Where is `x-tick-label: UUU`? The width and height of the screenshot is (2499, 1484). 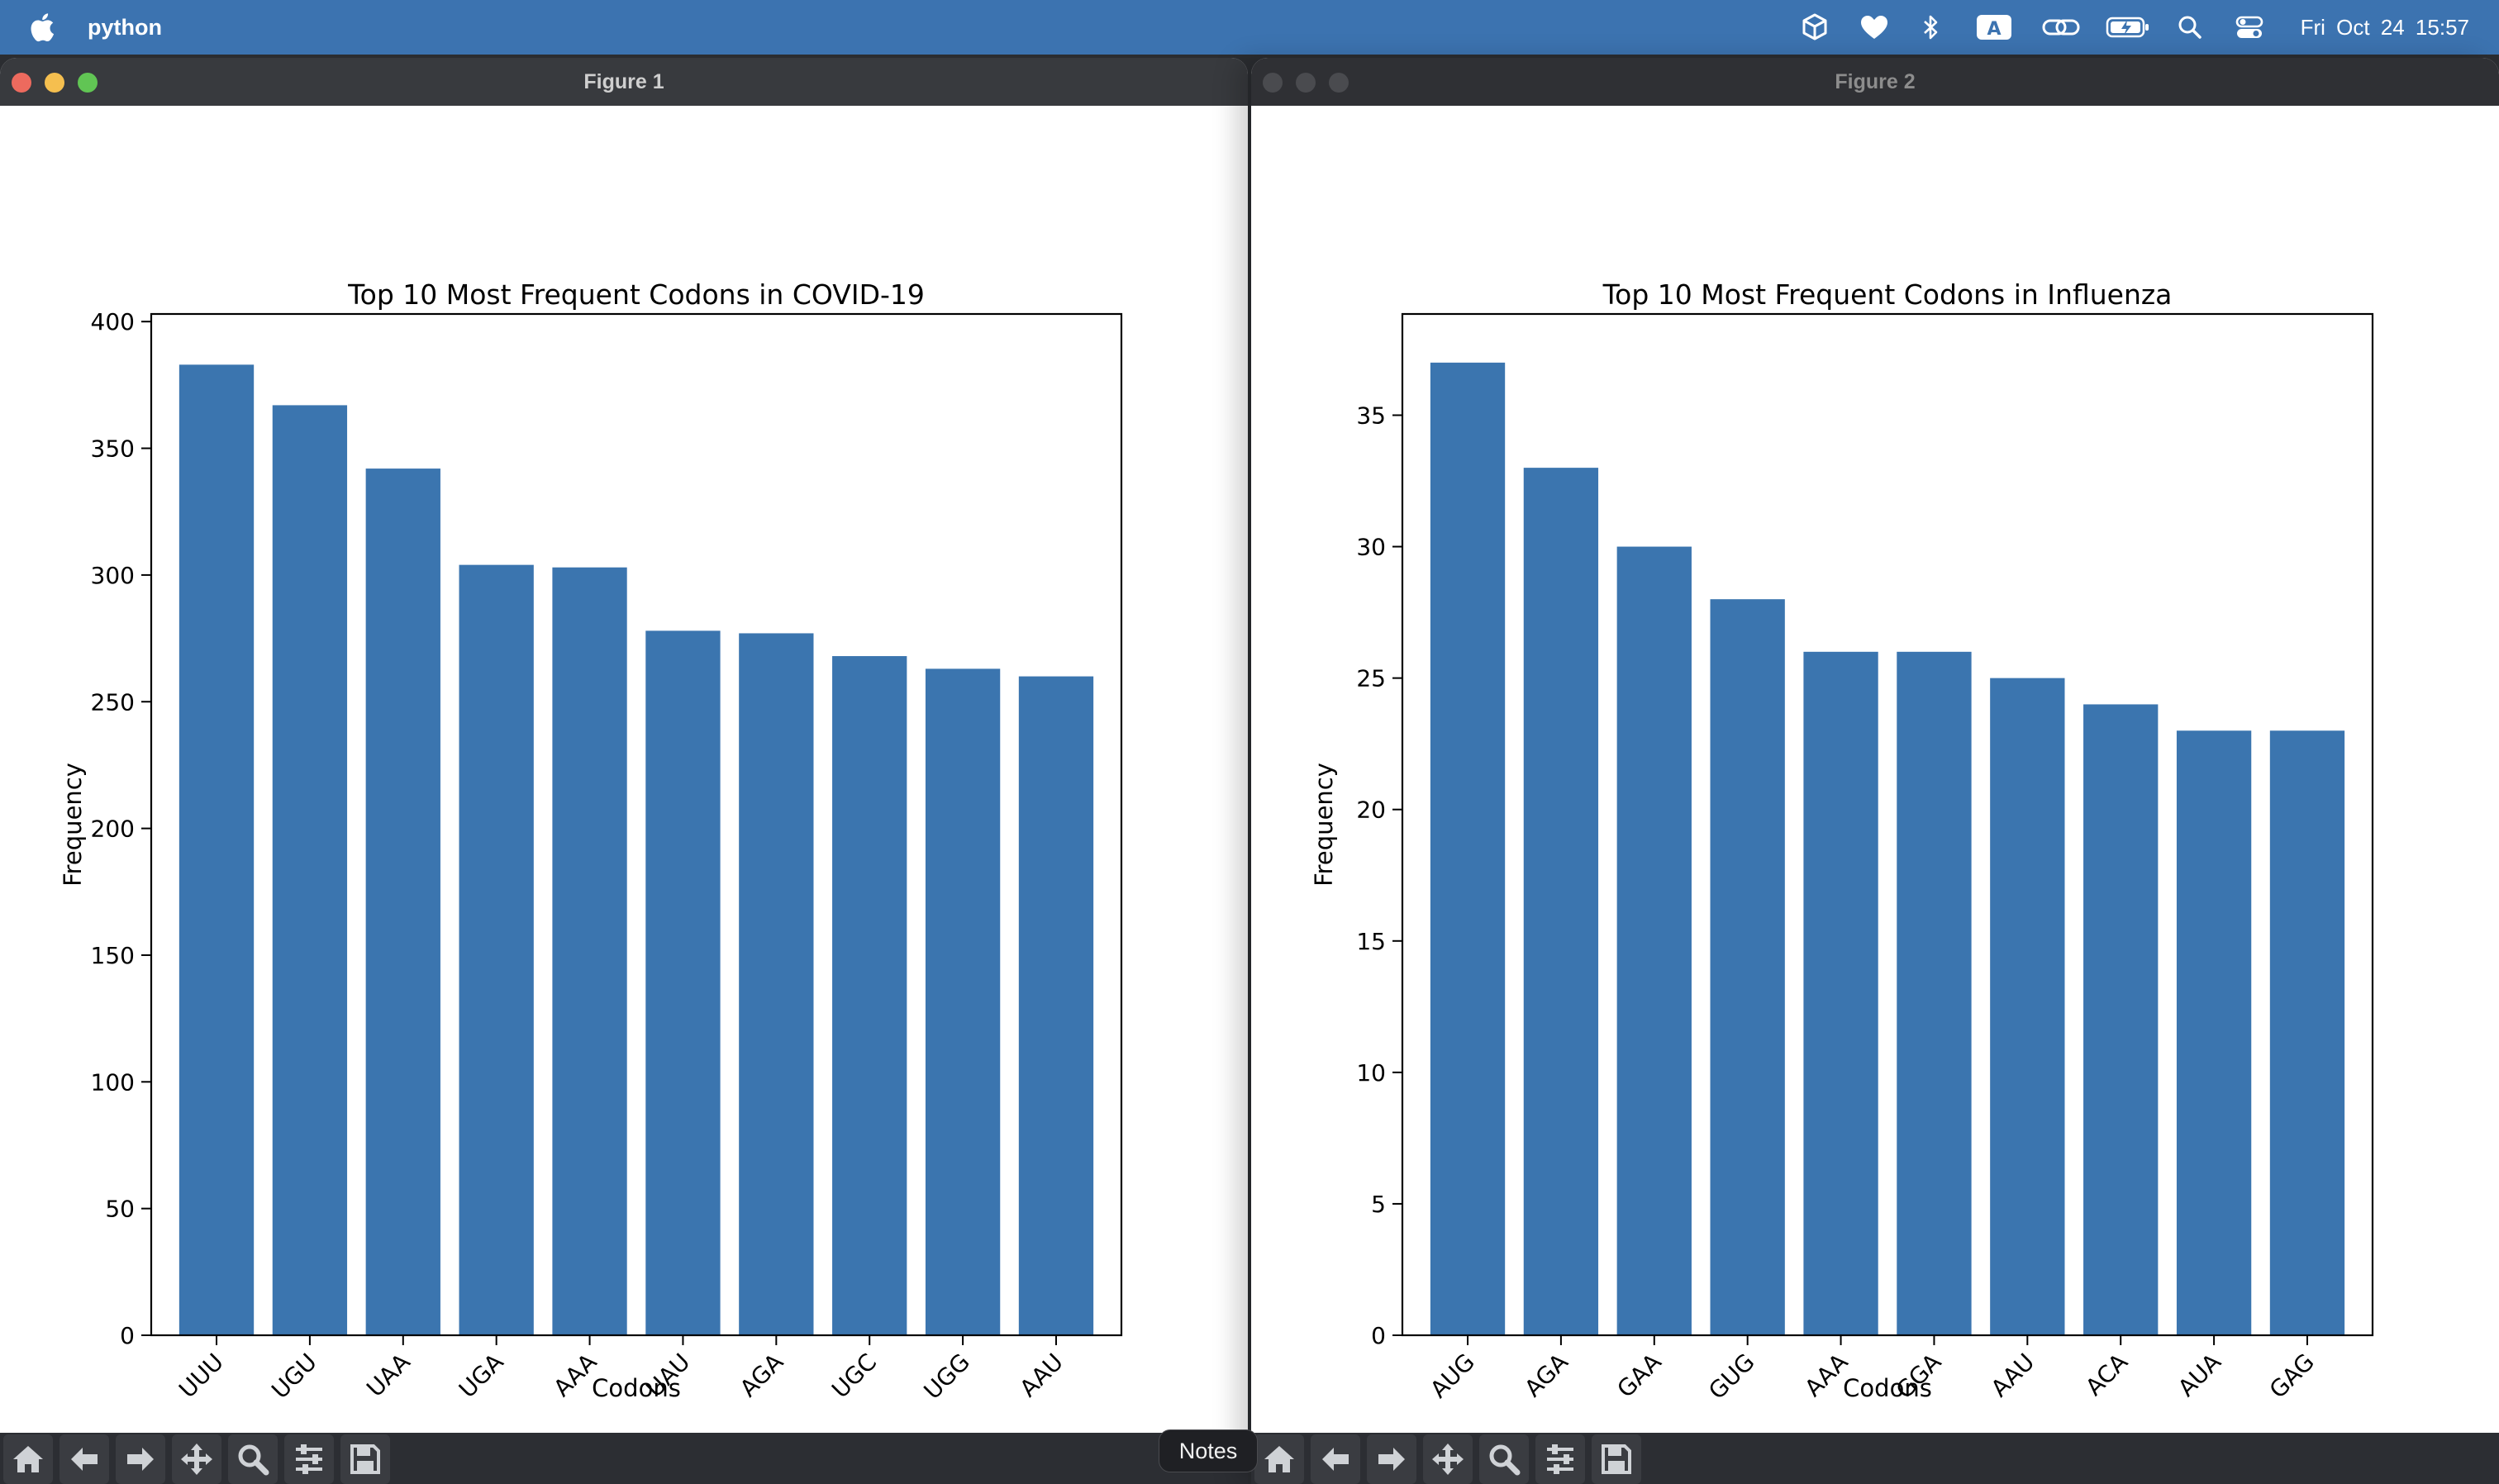 x-tick-label: UUU is located at coordinates (201, 1376).